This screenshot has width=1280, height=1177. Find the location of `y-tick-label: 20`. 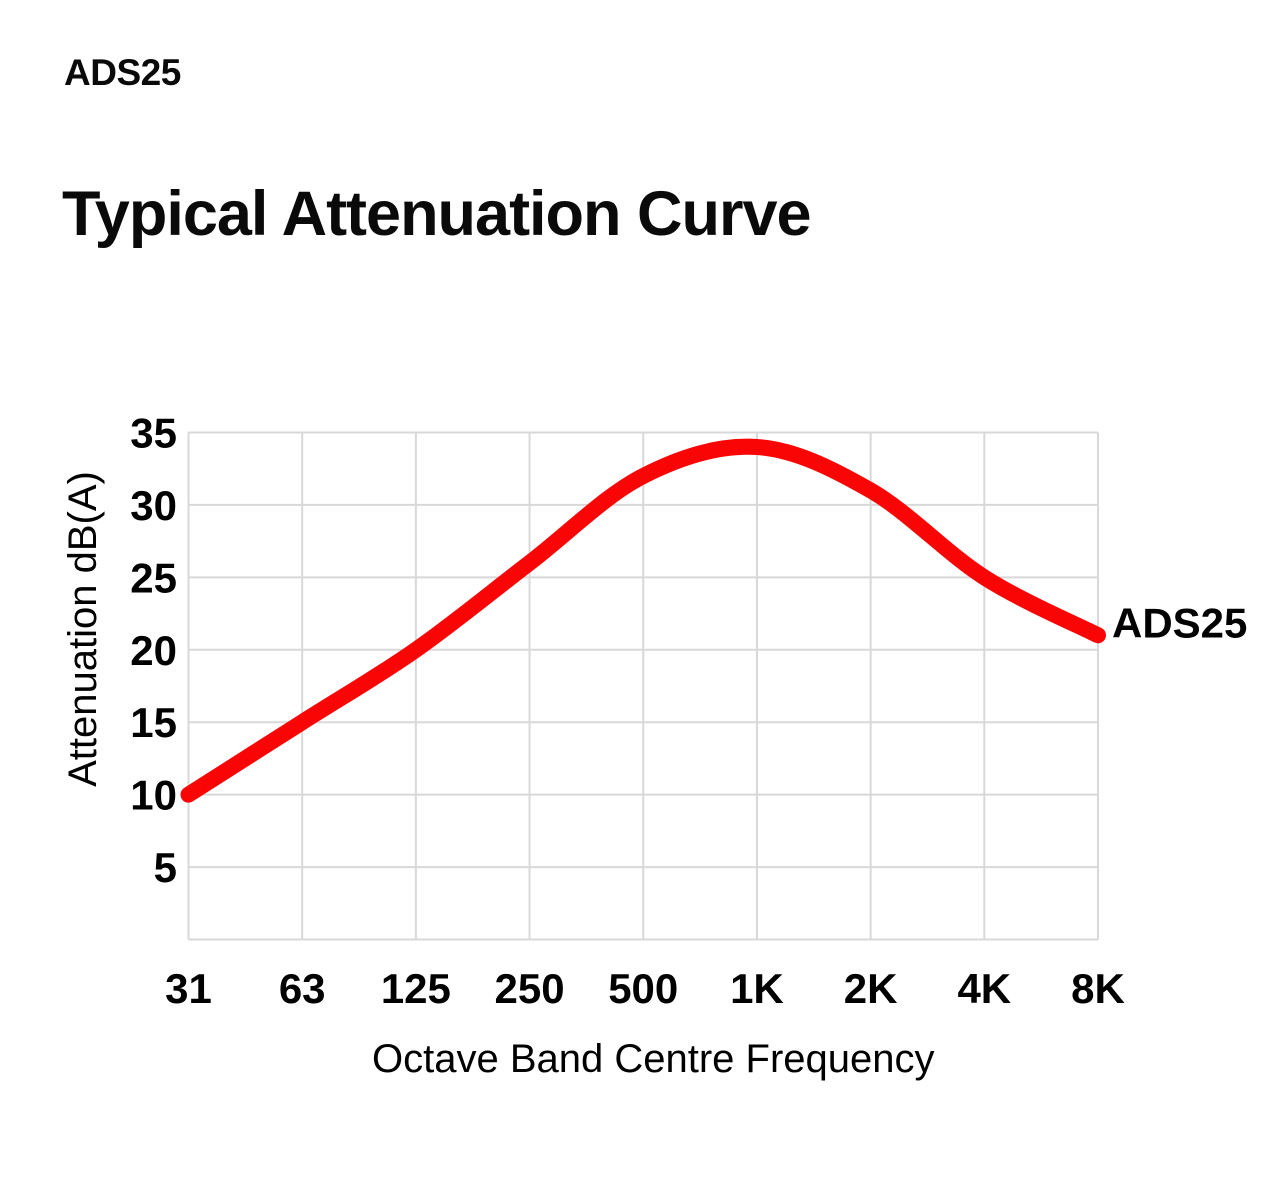

y-tick-label: 20 is located at coordinates (153, 650).